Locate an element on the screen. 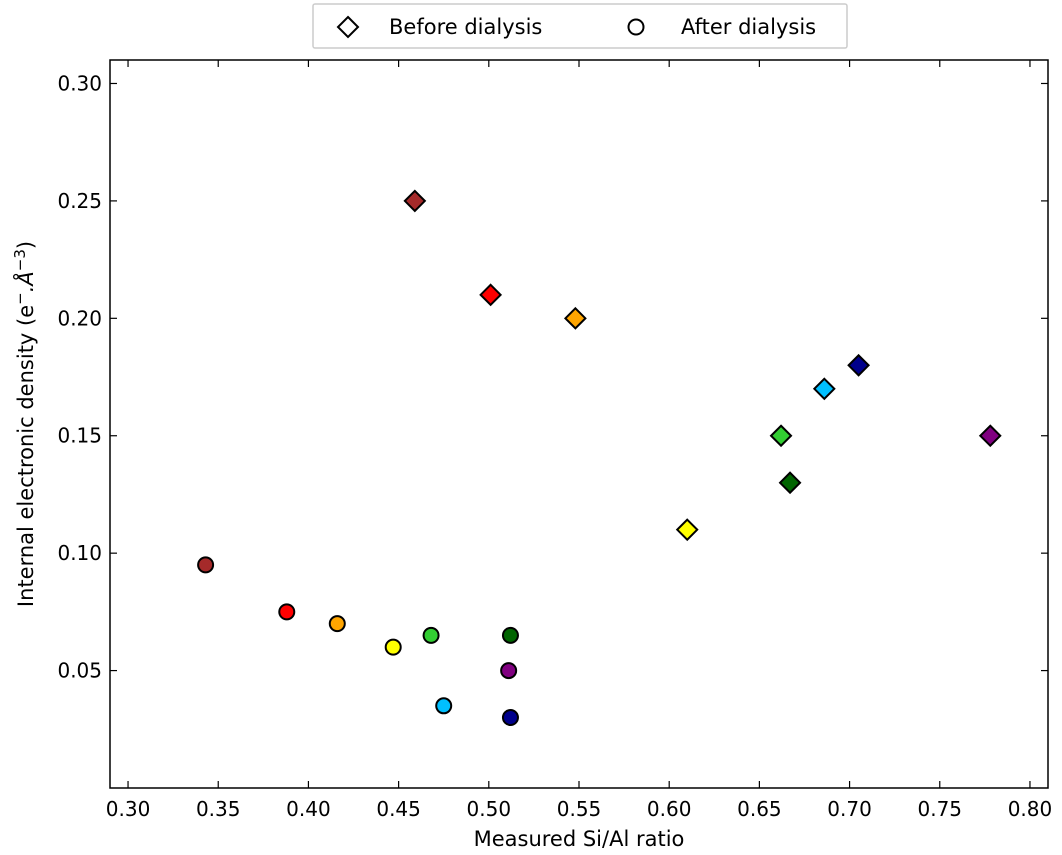 This screenshot has width=1062, height=855. y-tick-label: 0.10 is located at coordinates (79, 553).